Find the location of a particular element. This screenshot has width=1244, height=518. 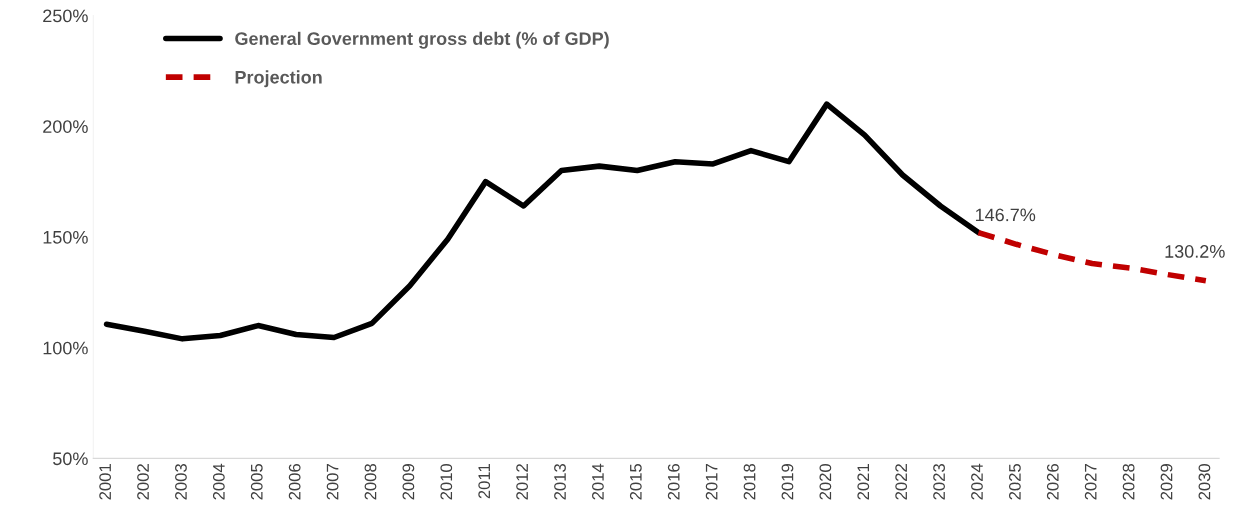

x-tick-label: 2004 is located at coordinates (218, 481).